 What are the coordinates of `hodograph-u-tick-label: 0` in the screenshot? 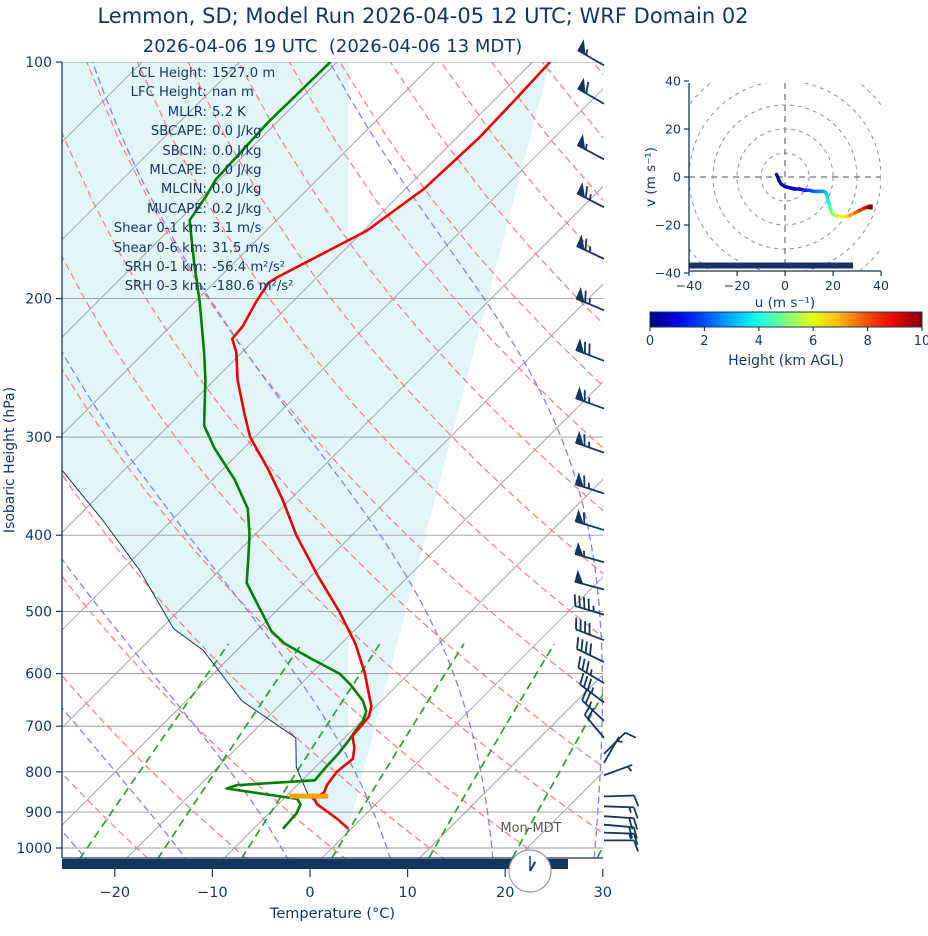 It's located at (785, 285).